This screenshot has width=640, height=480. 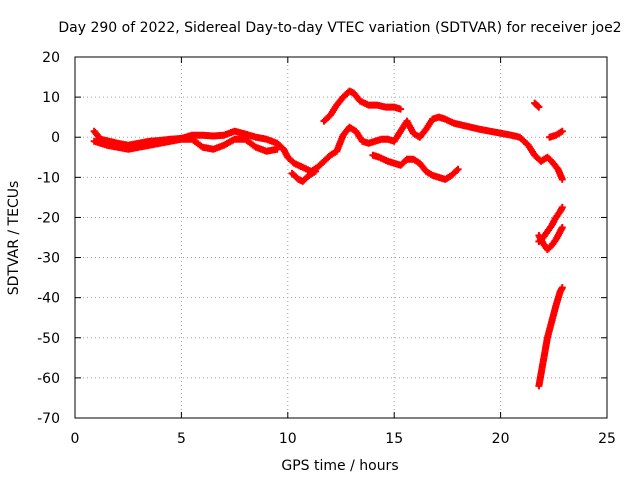 I want to click on y-tick-label: 10, so click(x=51, y=98).